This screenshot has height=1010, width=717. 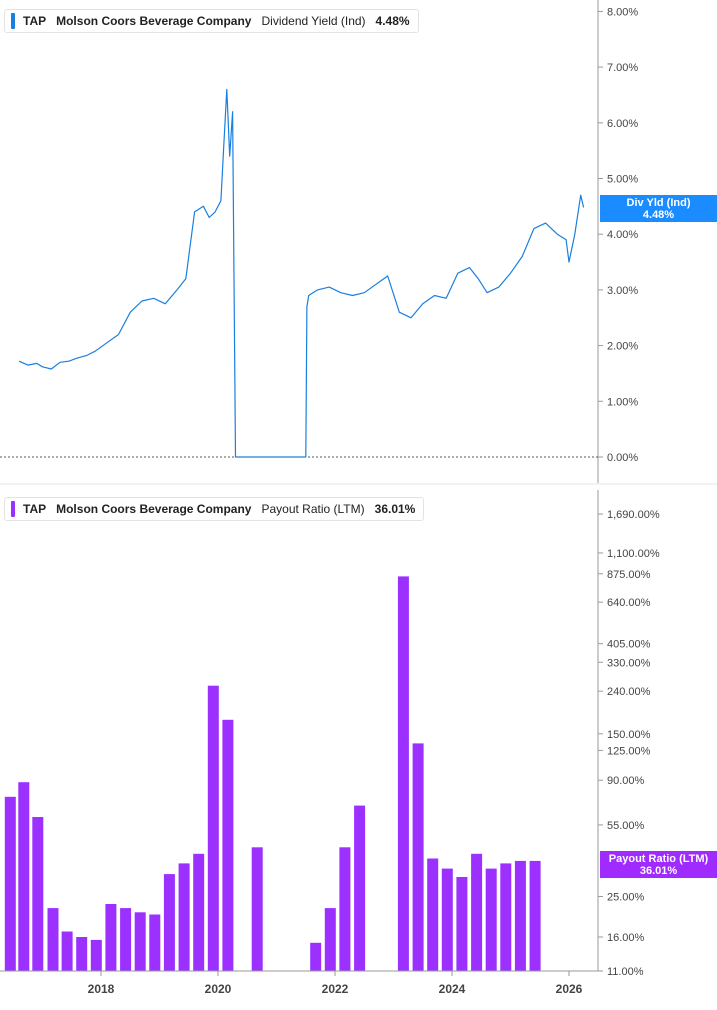 I want to click on y-tick-label: 1,690.00%, so click(x=633, y=515).